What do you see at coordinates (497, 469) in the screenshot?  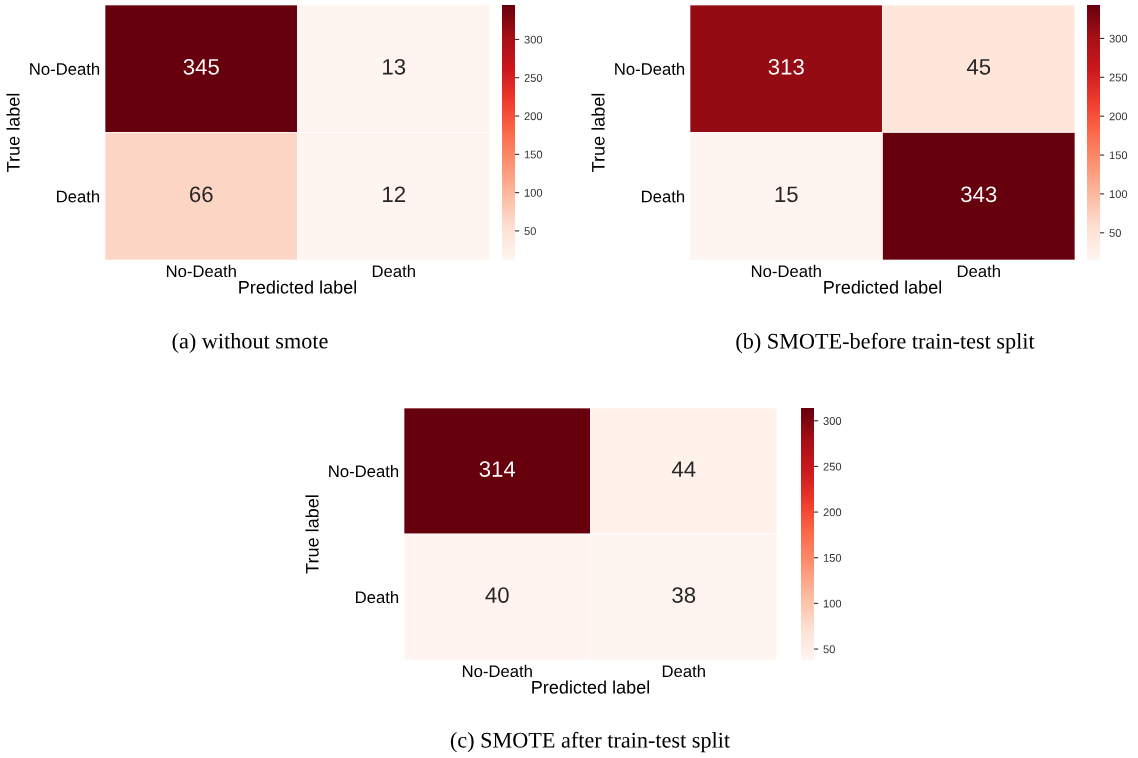 I see `data-label: 314` at bounding box center [497, 469].